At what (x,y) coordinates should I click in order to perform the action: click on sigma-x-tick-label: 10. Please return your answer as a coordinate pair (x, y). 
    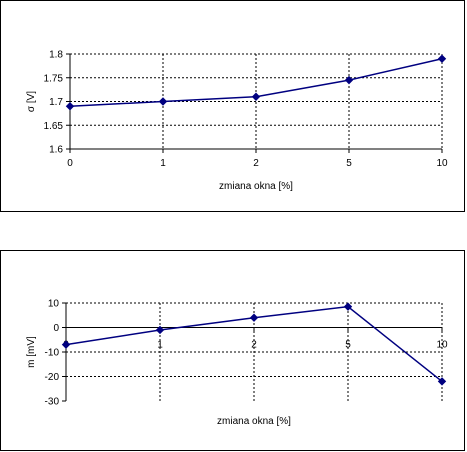
    Looking at the image, I should click on (442, 163).